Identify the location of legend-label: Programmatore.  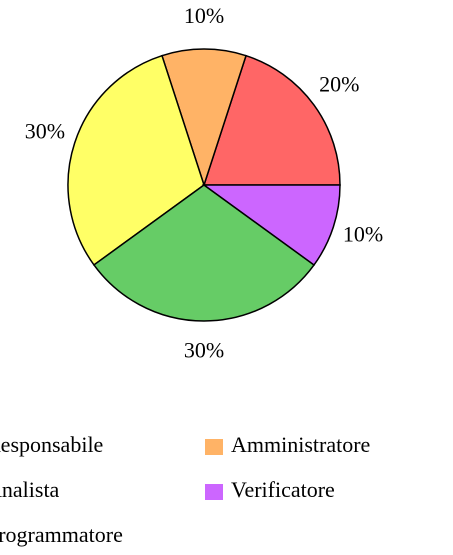
(61, 534).